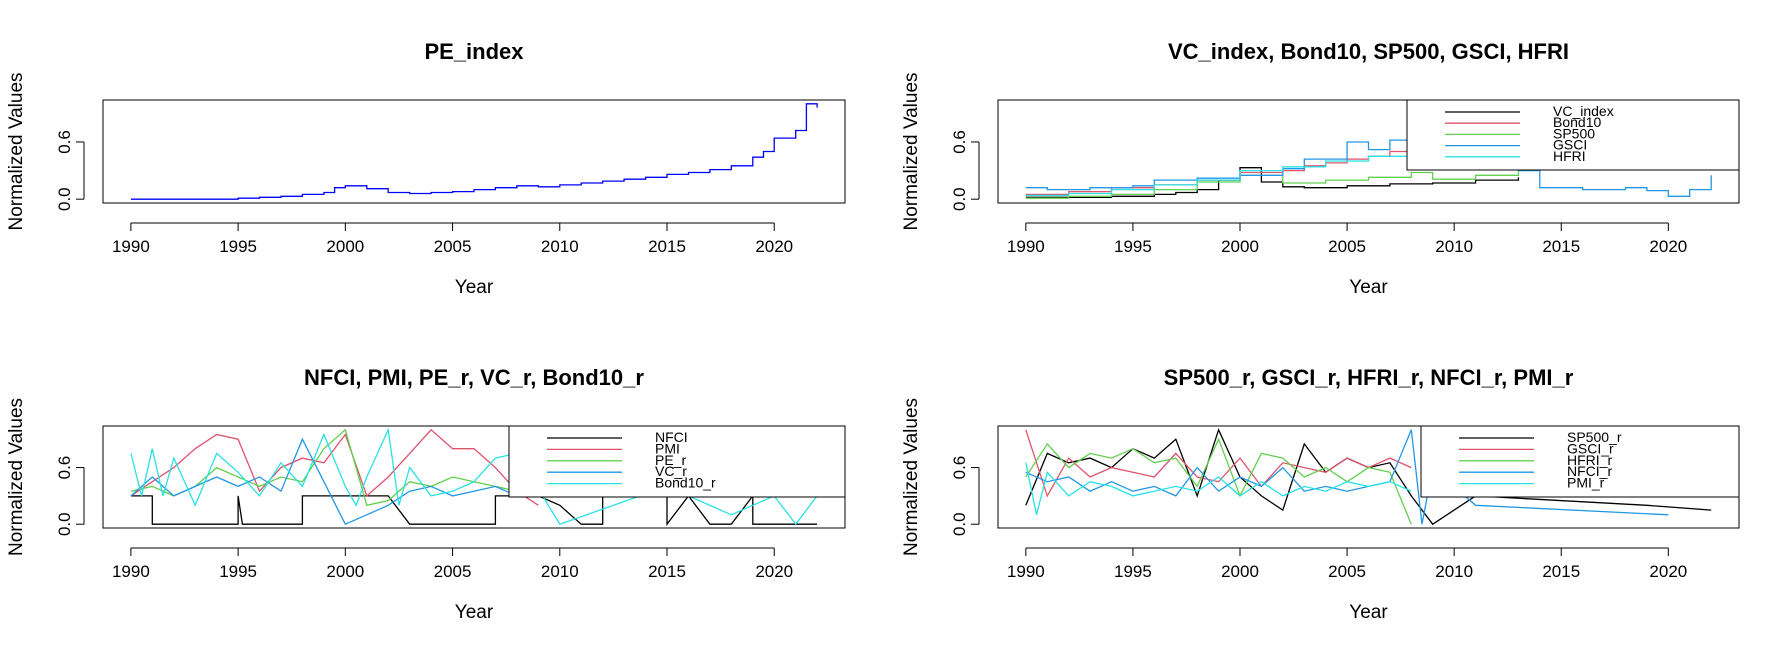  Describe the element at coordinates (1272, 184) in the screenshot. I see `series-line-sp500` at that location.